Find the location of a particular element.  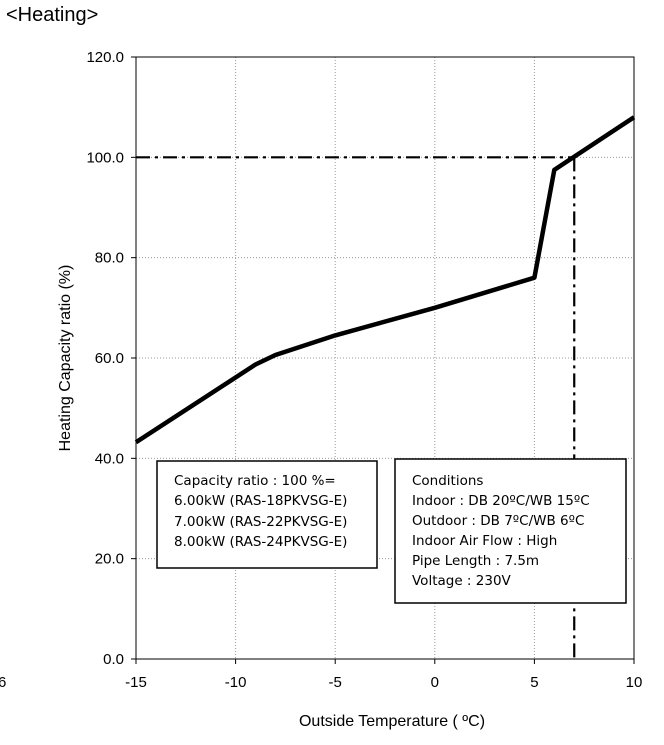

x-tick-label: 10 is located at coordinates (634, 682).